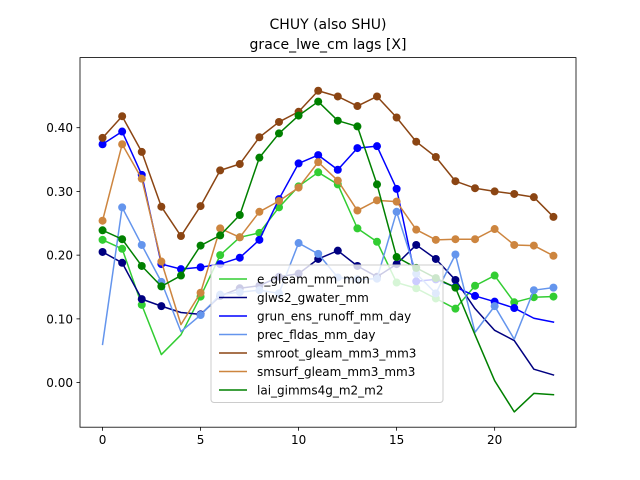 The width and height of the screenshot is (640, 480). Describe the element at coordinates (59, 383) in the screenshot. I see `y-tick-label: 0.00` at that location.